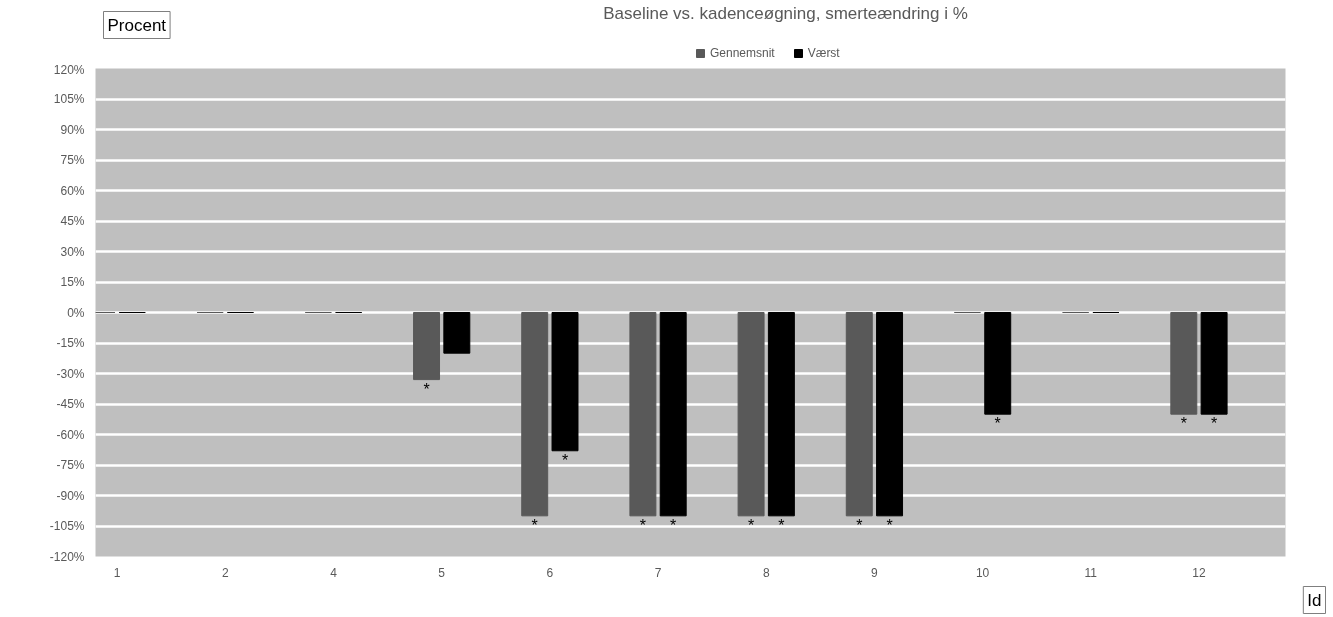 The width and height of the screenshot is (1333, 617). What do you see at coordinates (70, 465) in the screenshot?
I see `y-tick-label: -75%` at bounding box center [70, 465].